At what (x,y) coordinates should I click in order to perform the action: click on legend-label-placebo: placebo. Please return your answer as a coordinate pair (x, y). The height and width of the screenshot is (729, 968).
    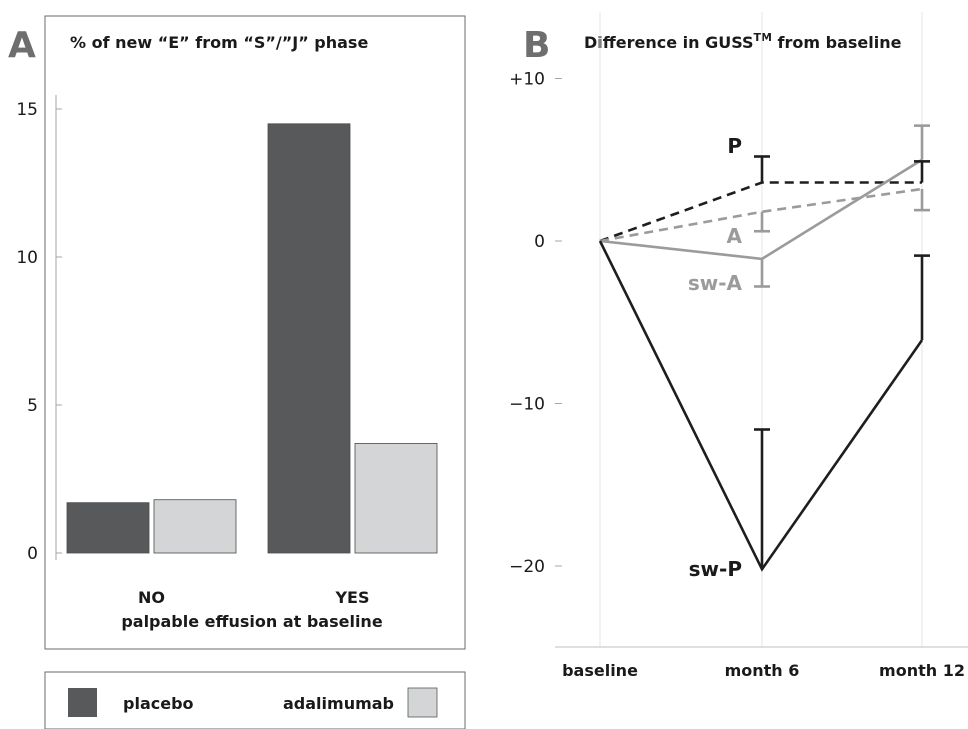
    Looking at the image, I should click on (158, 703).